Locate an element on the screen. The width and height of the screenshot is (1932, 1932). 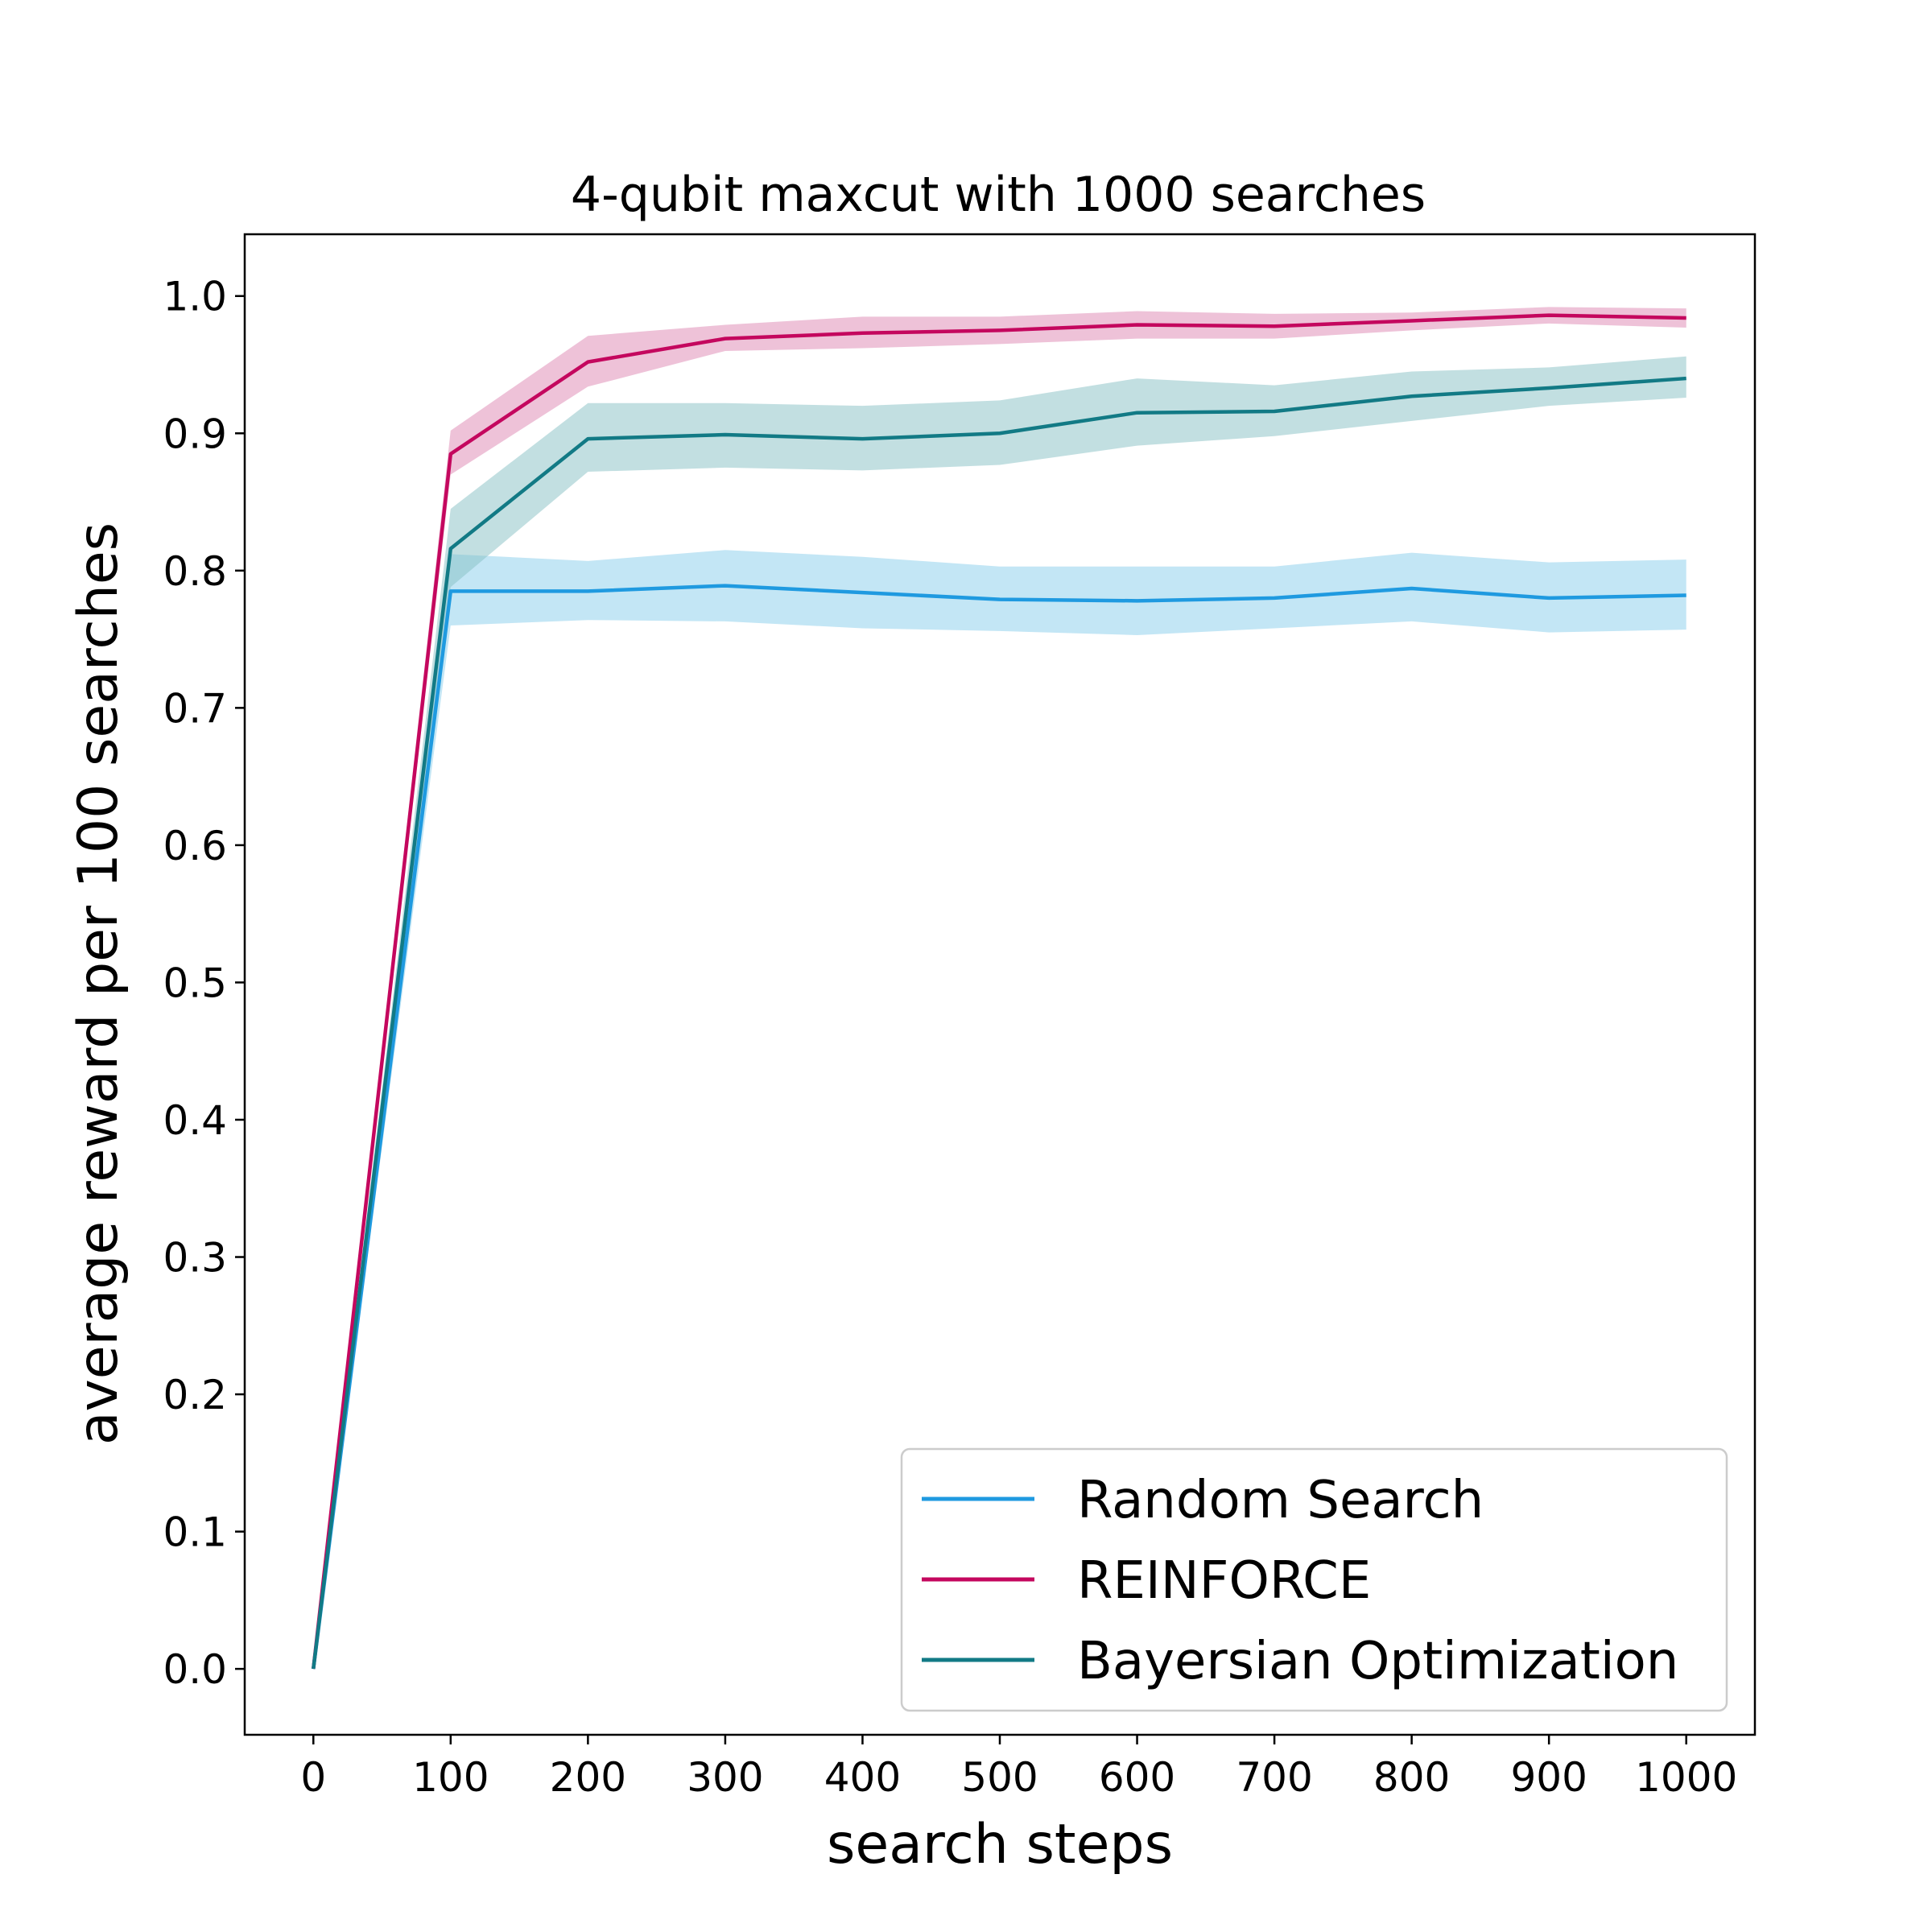
x-tick-label: 700 is located at coordinates (1274, 1777).